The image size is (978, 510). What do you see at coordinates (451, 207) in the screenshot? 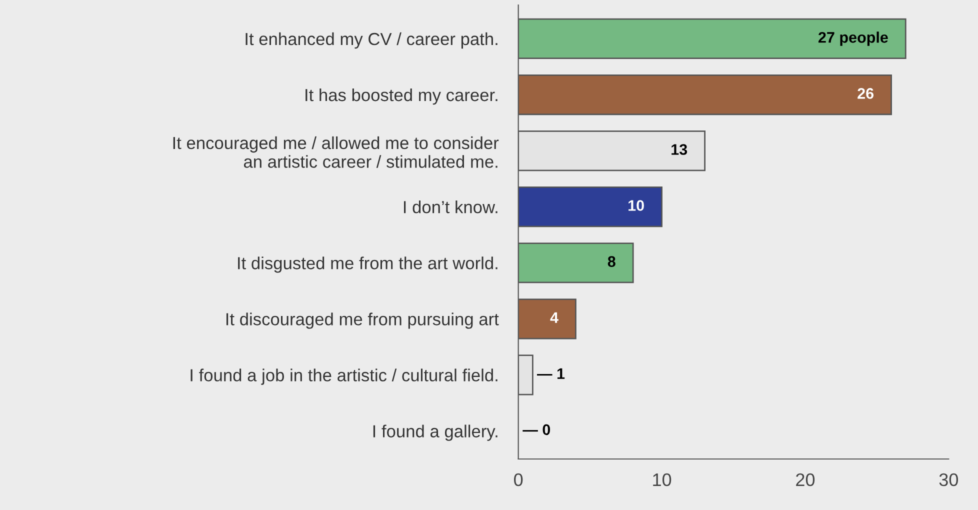
I see `y-tick-label: I don’t know.` at bounding box center [451, 207].